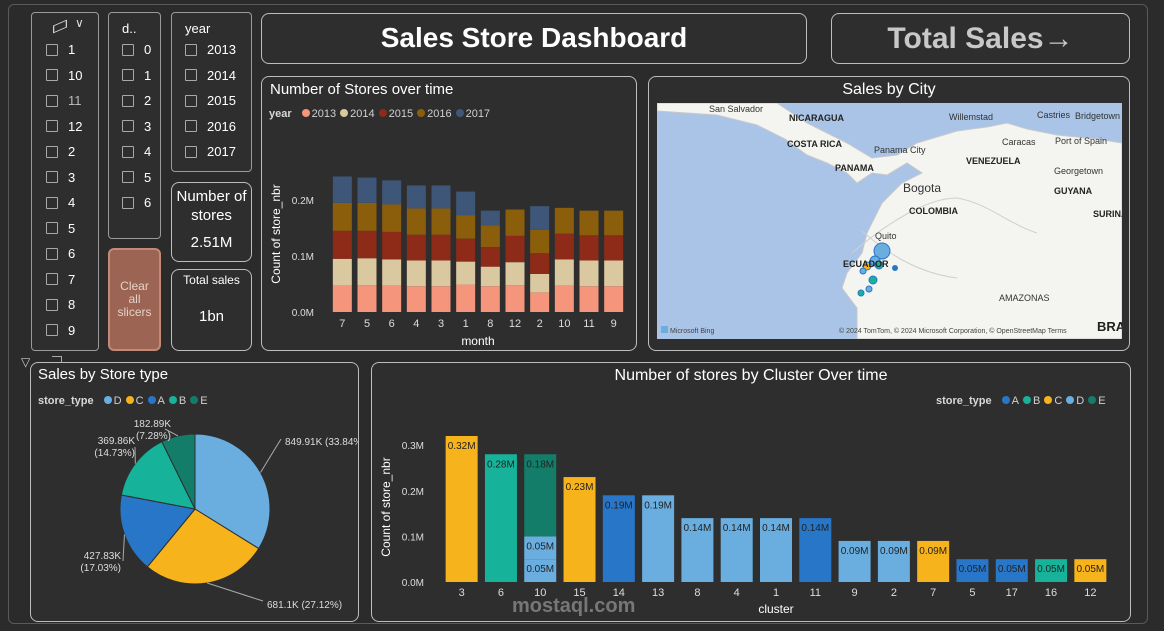  I want to click on slicer-item-label: 3, so click(148, 126).